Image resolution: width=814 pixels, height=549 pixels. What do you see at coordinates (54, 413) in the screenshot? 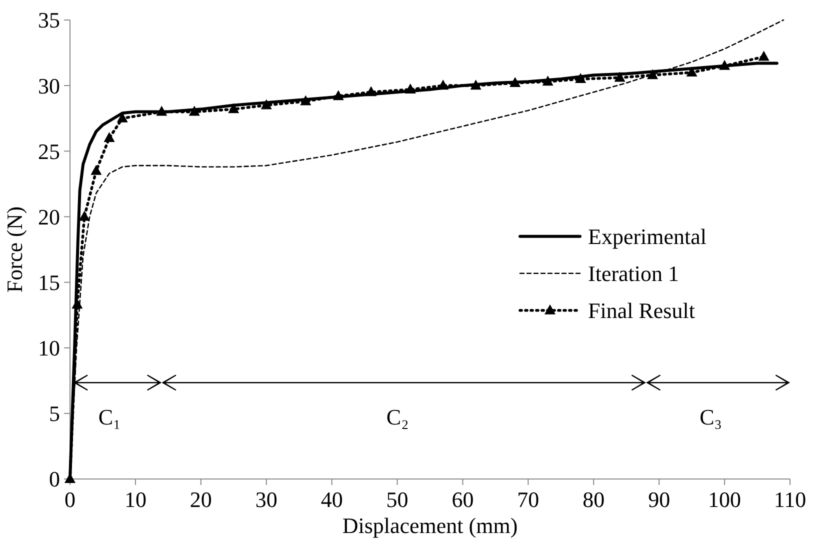
I see `y-tick-label: 5` at bounding box center [54, 413].